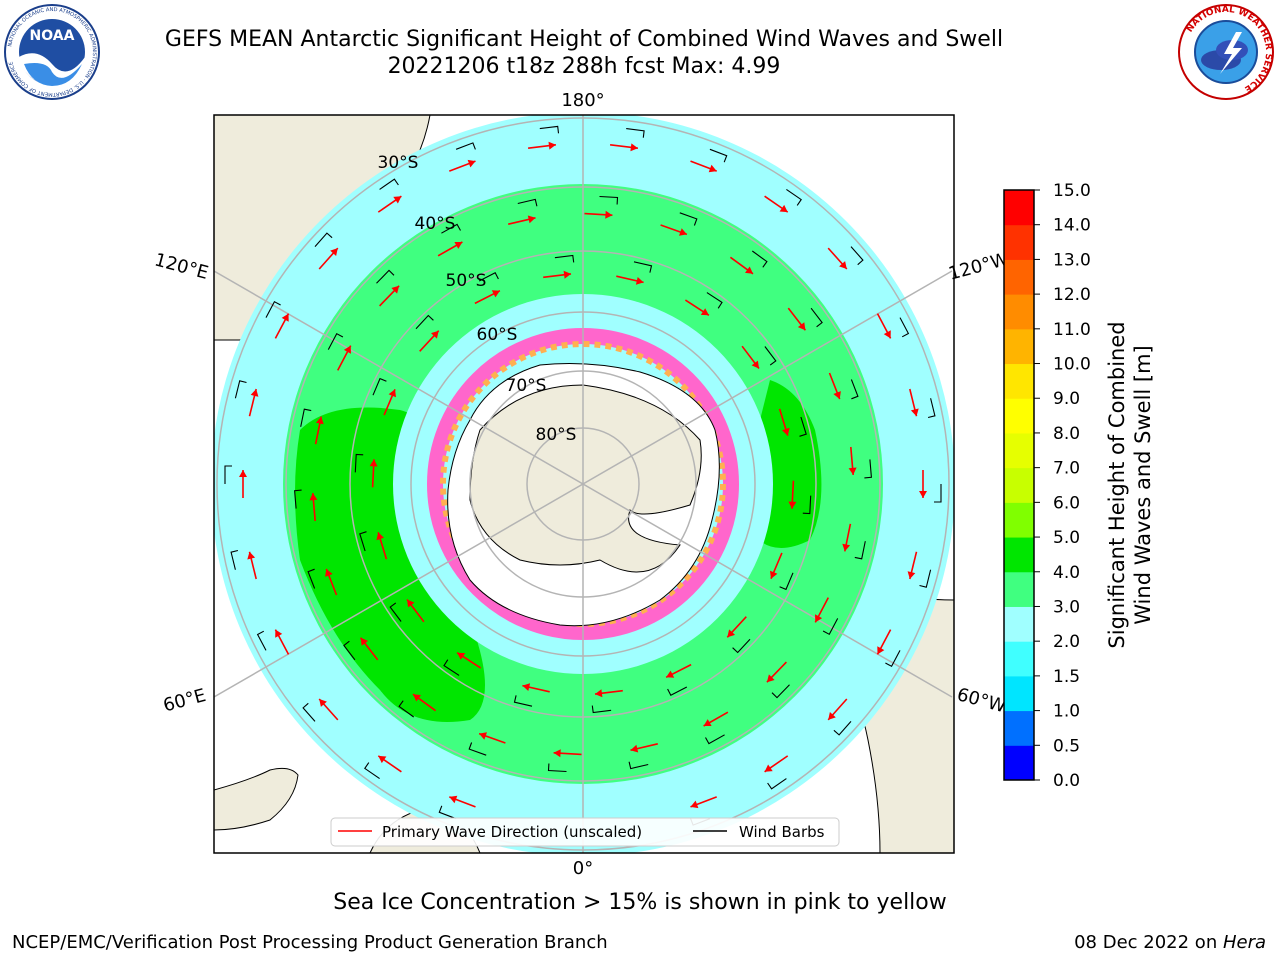 Image resolution: width=1280 pixels, height=960 pixels. Describe the element at coordinates (184, 700) in the screenshot. I see `lon-label-60e: 60°E` at that location.